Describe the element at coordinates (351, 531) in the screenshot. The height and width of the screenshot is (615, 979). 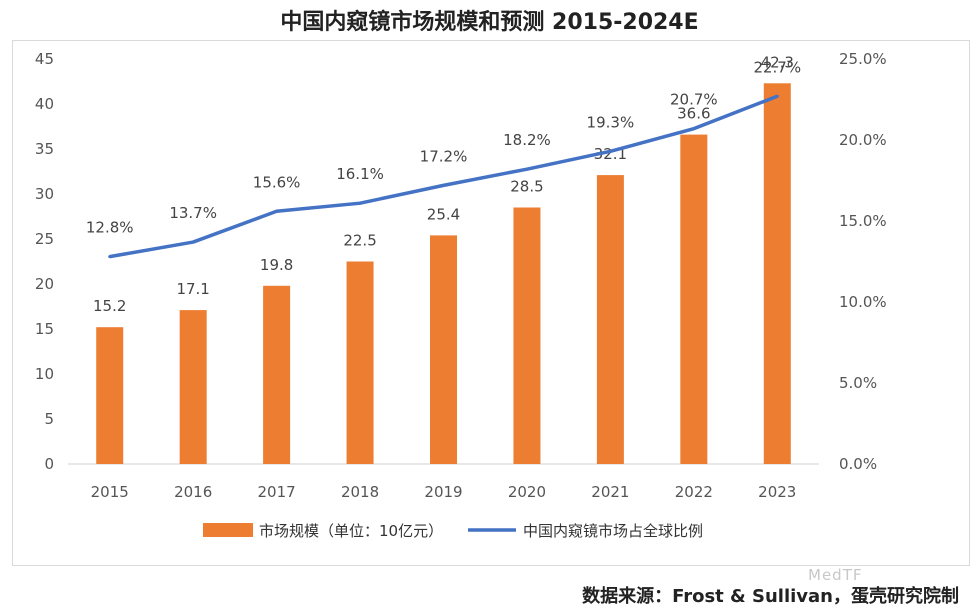
I see `legend-bar-label: 市场规模（单位：10亿元）` at that location.